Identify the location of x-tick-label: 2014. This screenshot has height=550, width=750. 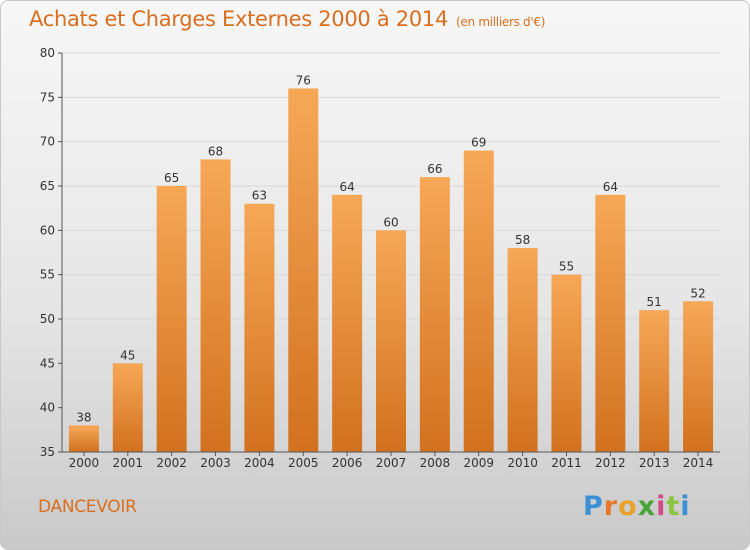
(698, 463).